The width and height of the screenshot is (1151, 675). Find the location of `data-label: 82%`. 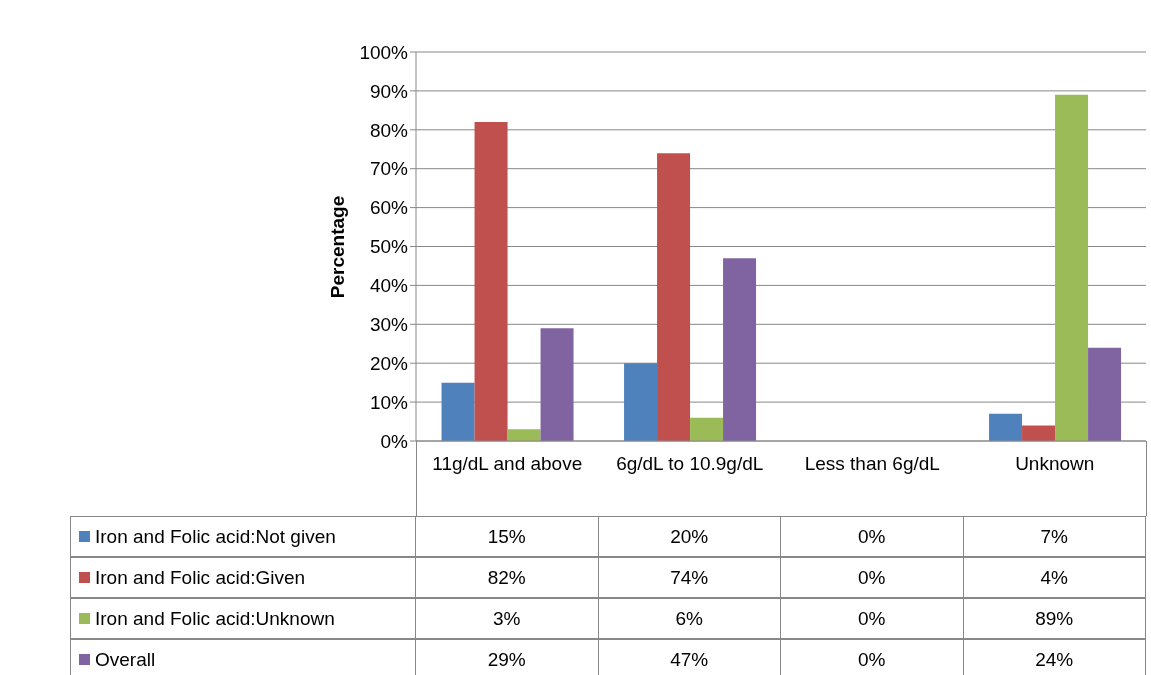

data-label: 82% is located at coordinates (507, 577).